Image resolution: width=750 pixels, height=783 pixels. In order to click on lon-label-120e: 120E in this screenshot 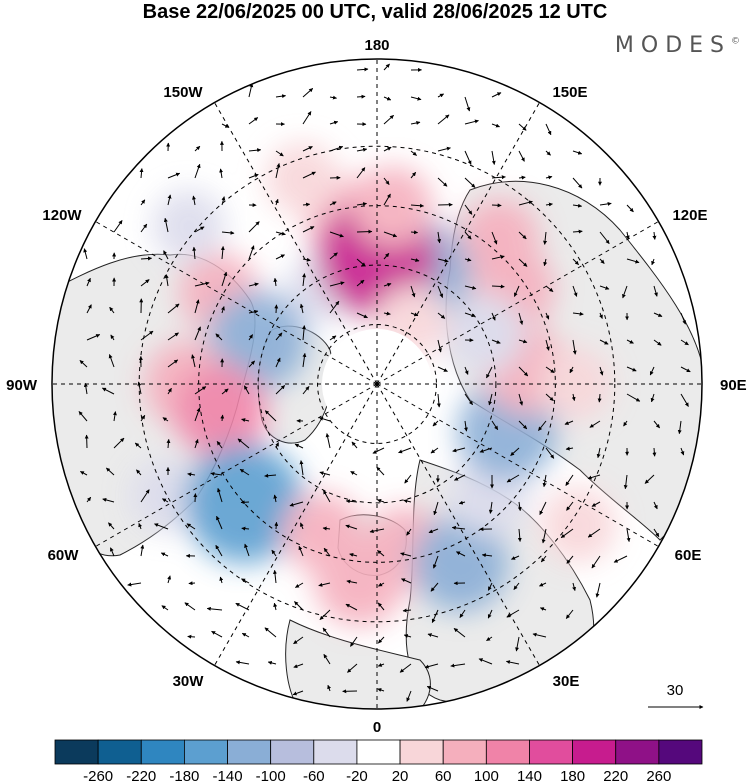, I will do `click(689, 215)`.